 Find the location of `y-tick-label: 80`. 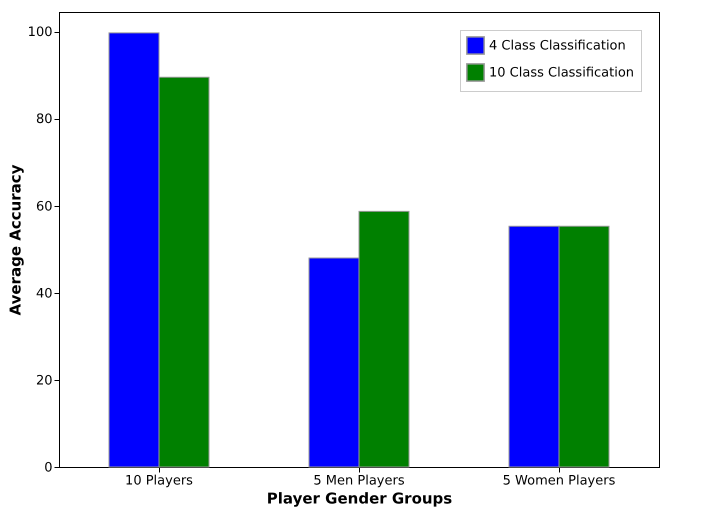

y-tick-label: 80 is located at coordinates (44, 120).